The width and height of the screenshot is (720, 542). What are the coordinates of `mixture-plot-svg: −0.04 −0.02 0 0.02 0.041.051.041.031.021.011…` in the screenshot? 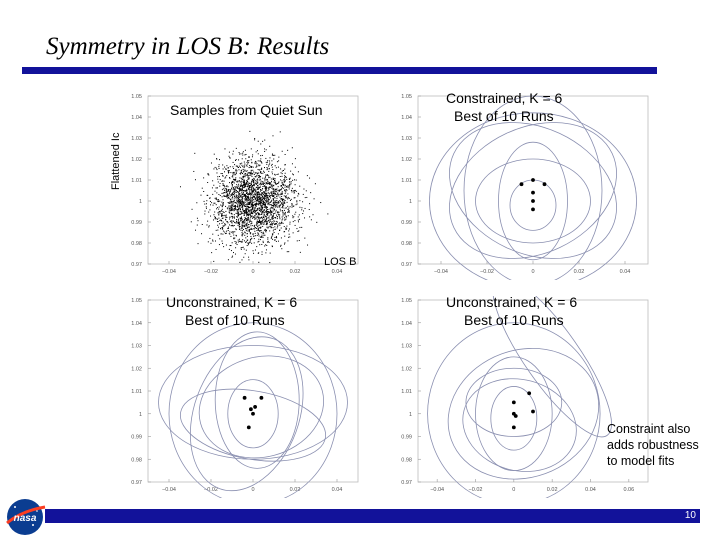 It's located at (245, 402).